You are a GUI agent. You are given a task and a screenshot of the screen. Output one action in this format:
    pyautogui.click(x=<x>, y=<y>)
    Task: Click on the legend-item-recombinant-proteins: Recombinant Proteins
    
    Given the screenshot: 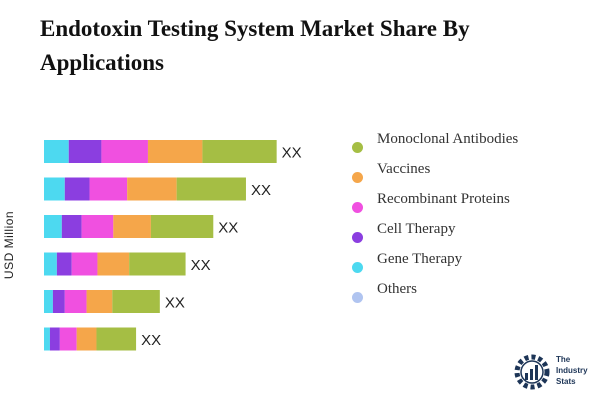 What is the action you would take?
    pyautogui.click(x=435, y=203)
    